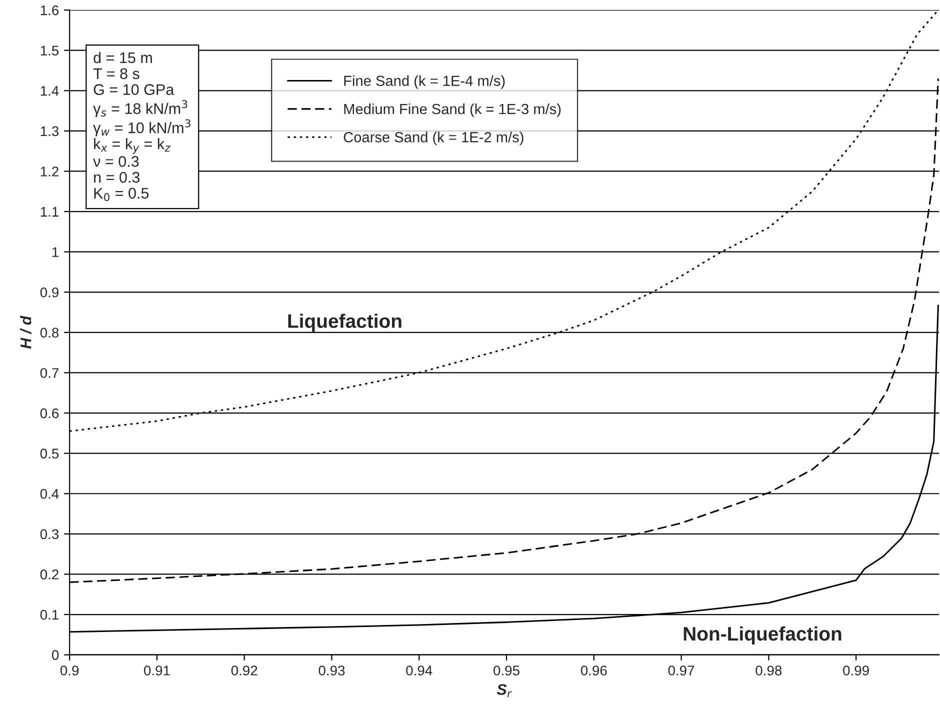 The height and width of the screenshot is (718, 940). I want to click on y-tick-label: 1.1, so click(49, 212).